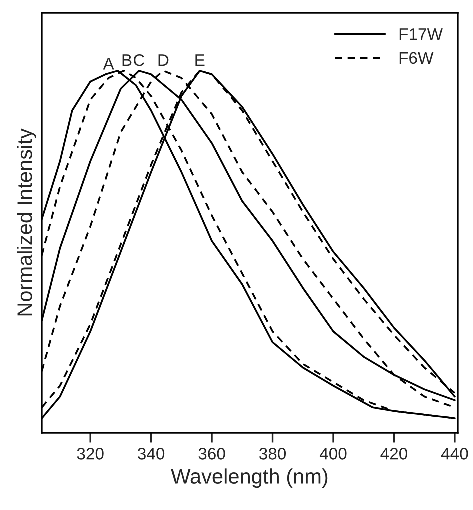 Image resolution: width=473 pixels, height=510 pixels. What do you see at coordinates (249, 478) in the screenshot?
I see `x-axis-title: Wavelength (nm)` at bounding box center [249, 478].